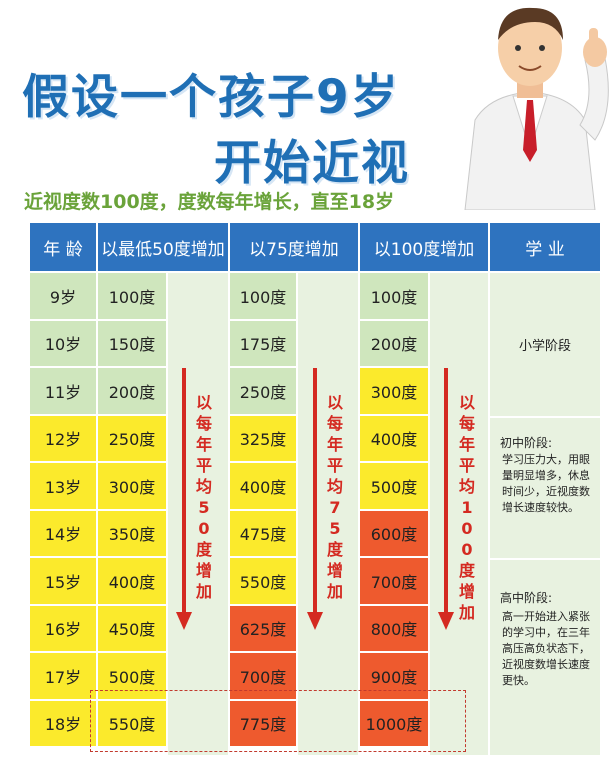 This screenshot has height=757, width=614. Describe the element at coordinates (163, 247) in the screenshot. I see `header-50: 以最低50度增加` at that location.